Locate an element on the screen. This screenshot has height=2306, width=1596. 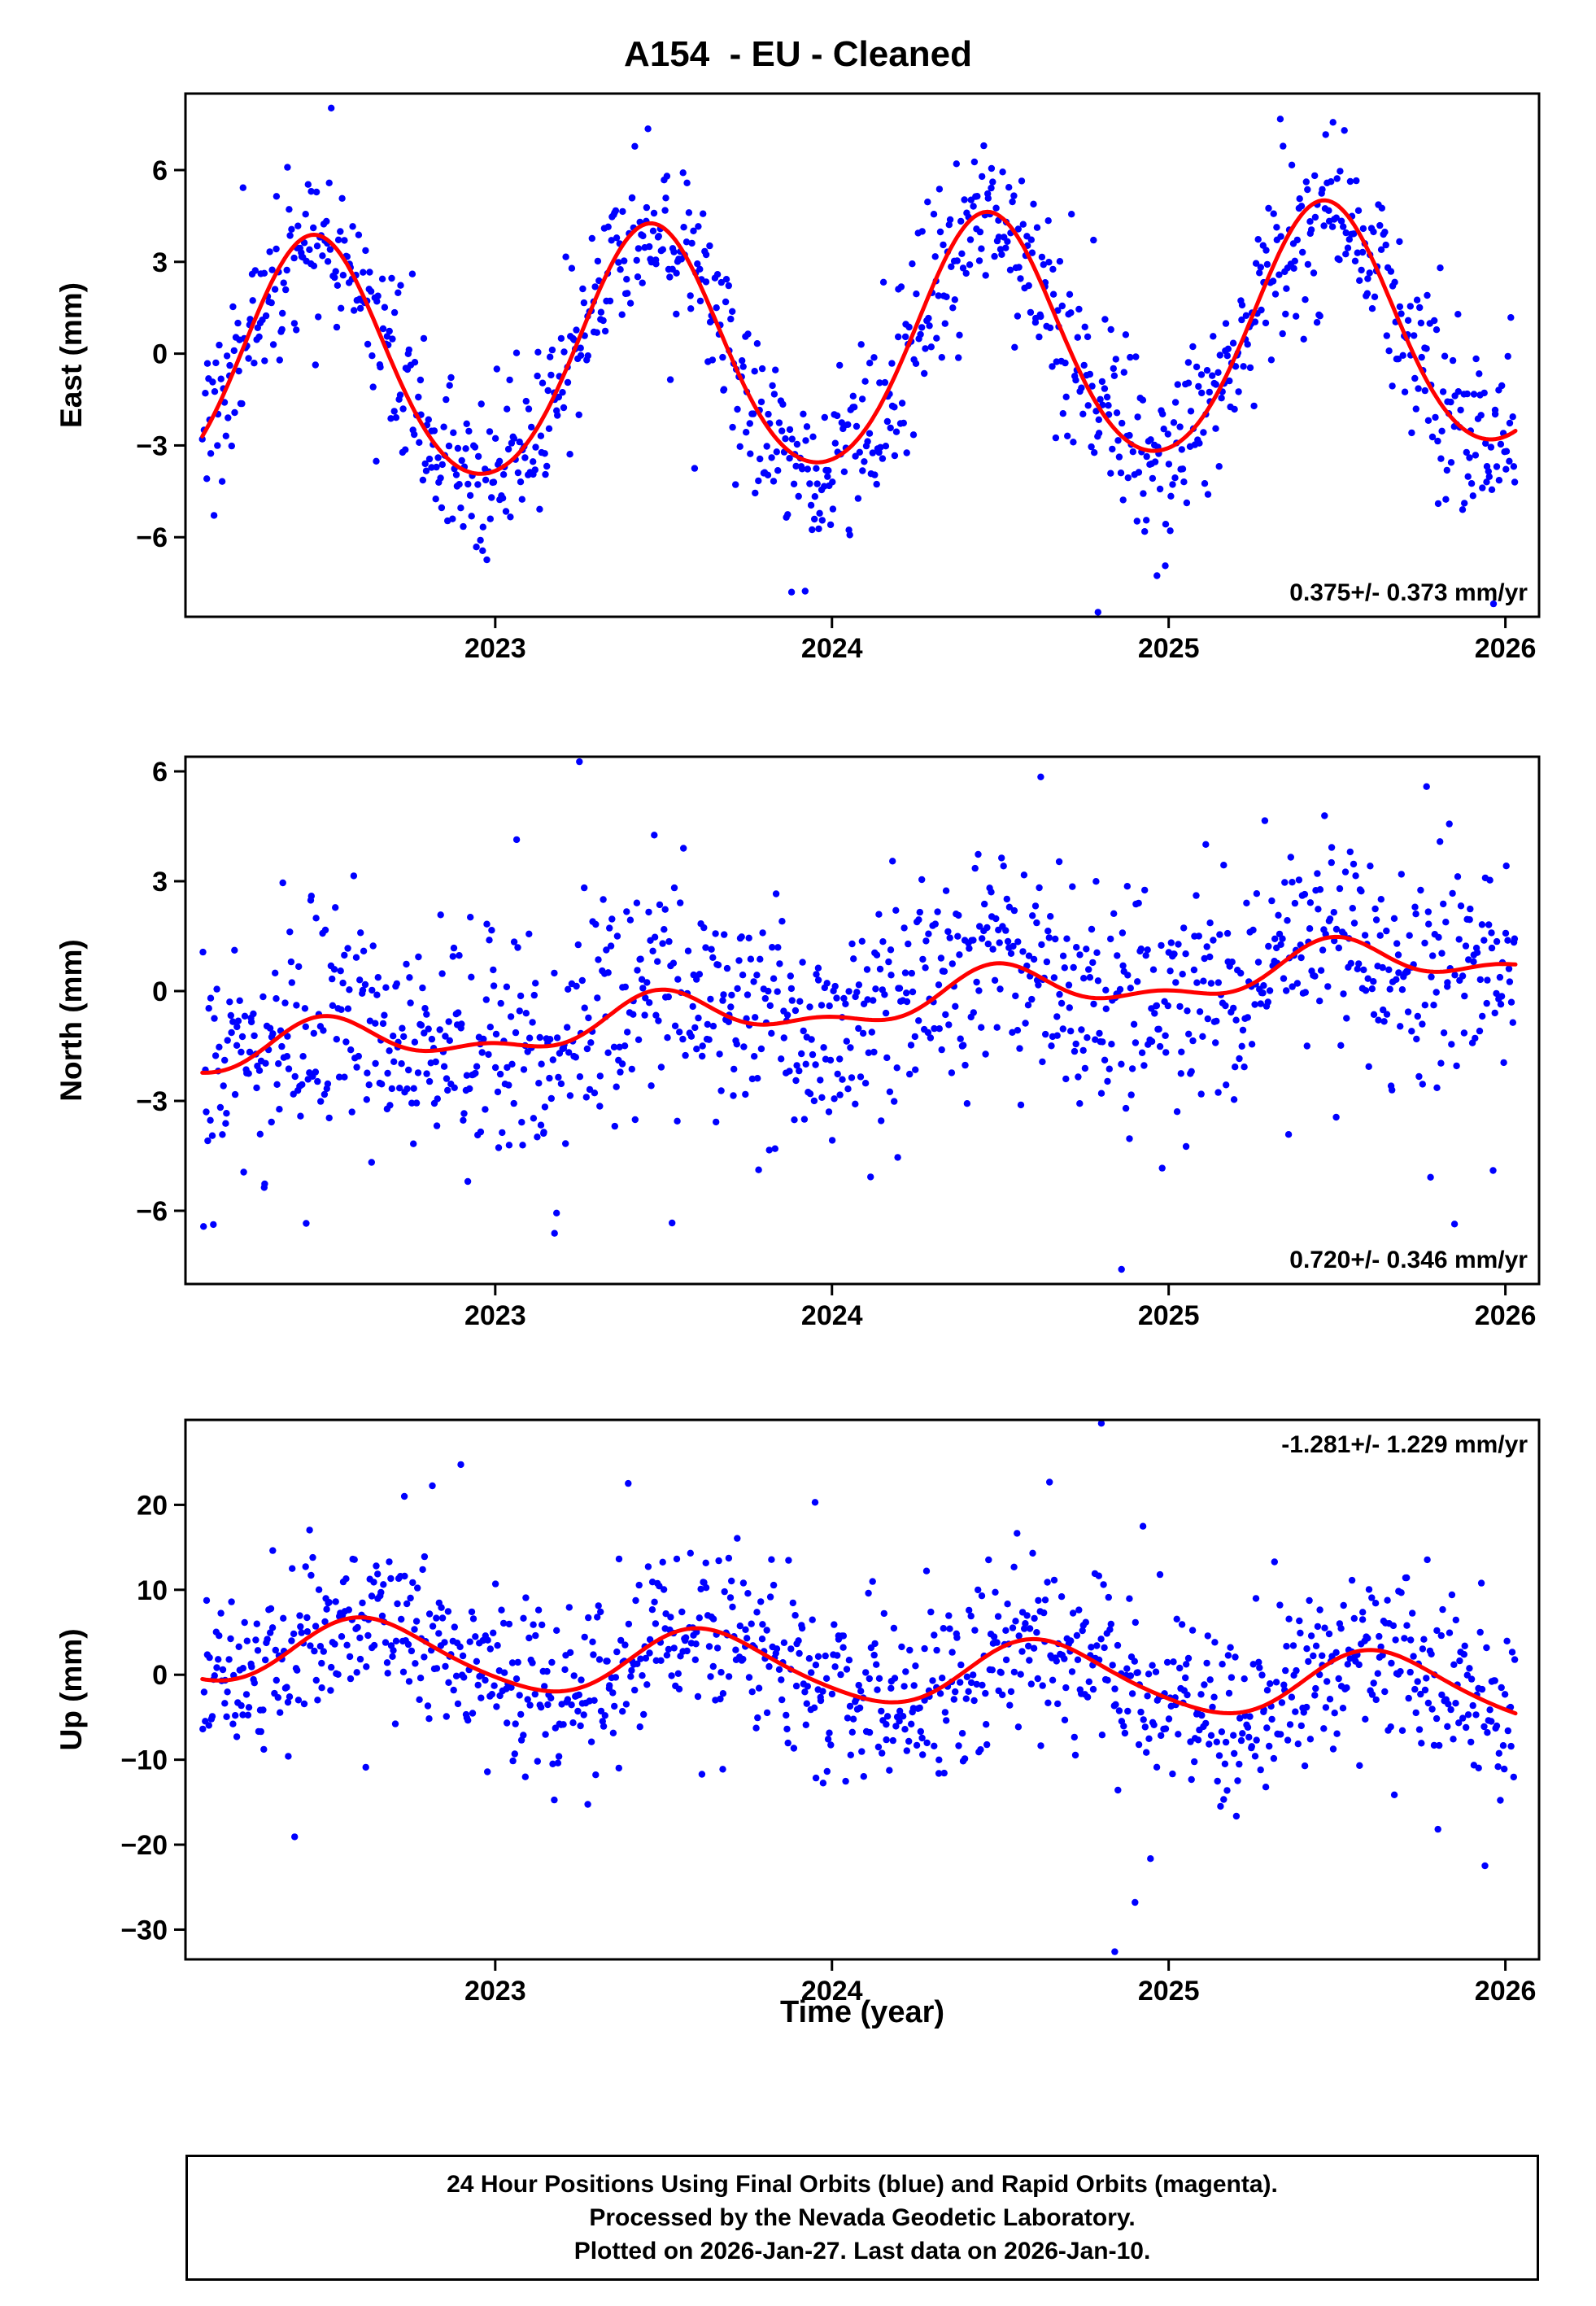
east-y-tick-label: −3 is located at coordinates (152, 445).